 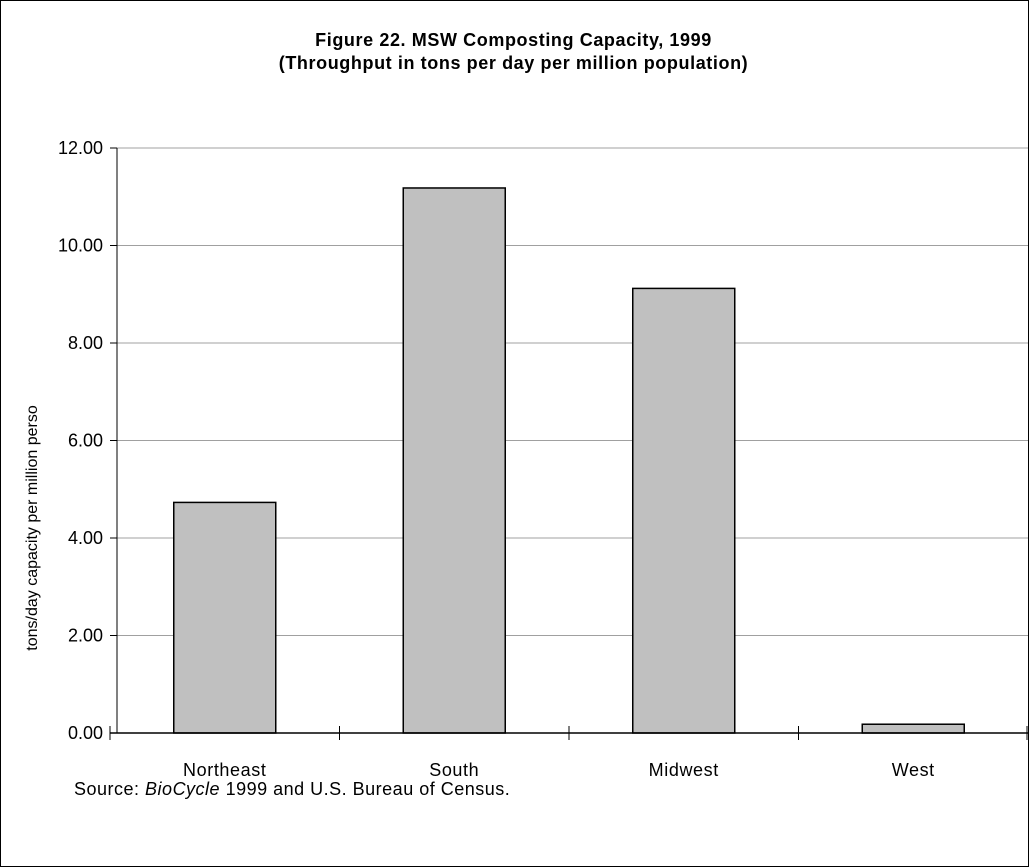 What do you see at coordinates (85, 636) in the screenshot?
I see `y-tick-label: 2.00` at bounding box center [85, 636].